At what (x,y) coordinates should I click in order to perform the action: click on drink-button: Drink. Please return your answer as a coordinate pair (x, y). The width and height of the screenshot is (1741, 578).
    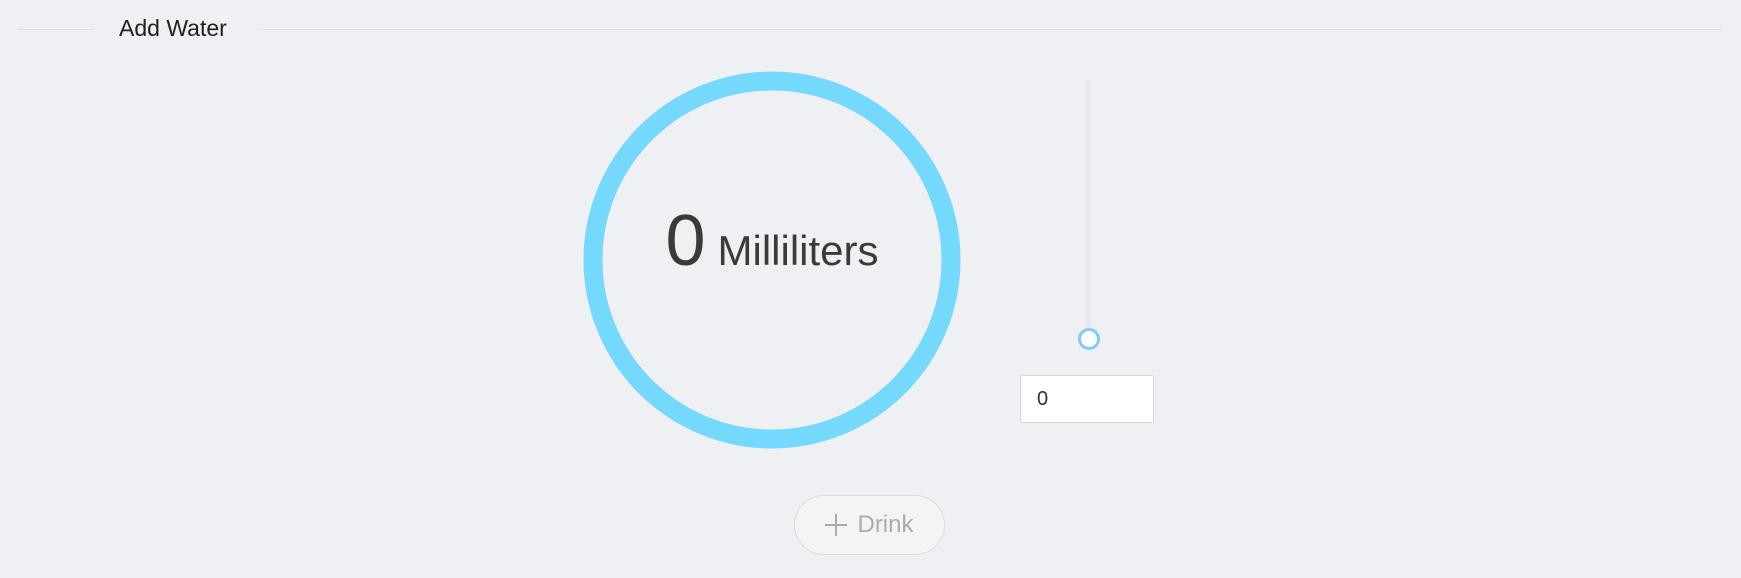
    Looking at the image, I should click on (869, 525).